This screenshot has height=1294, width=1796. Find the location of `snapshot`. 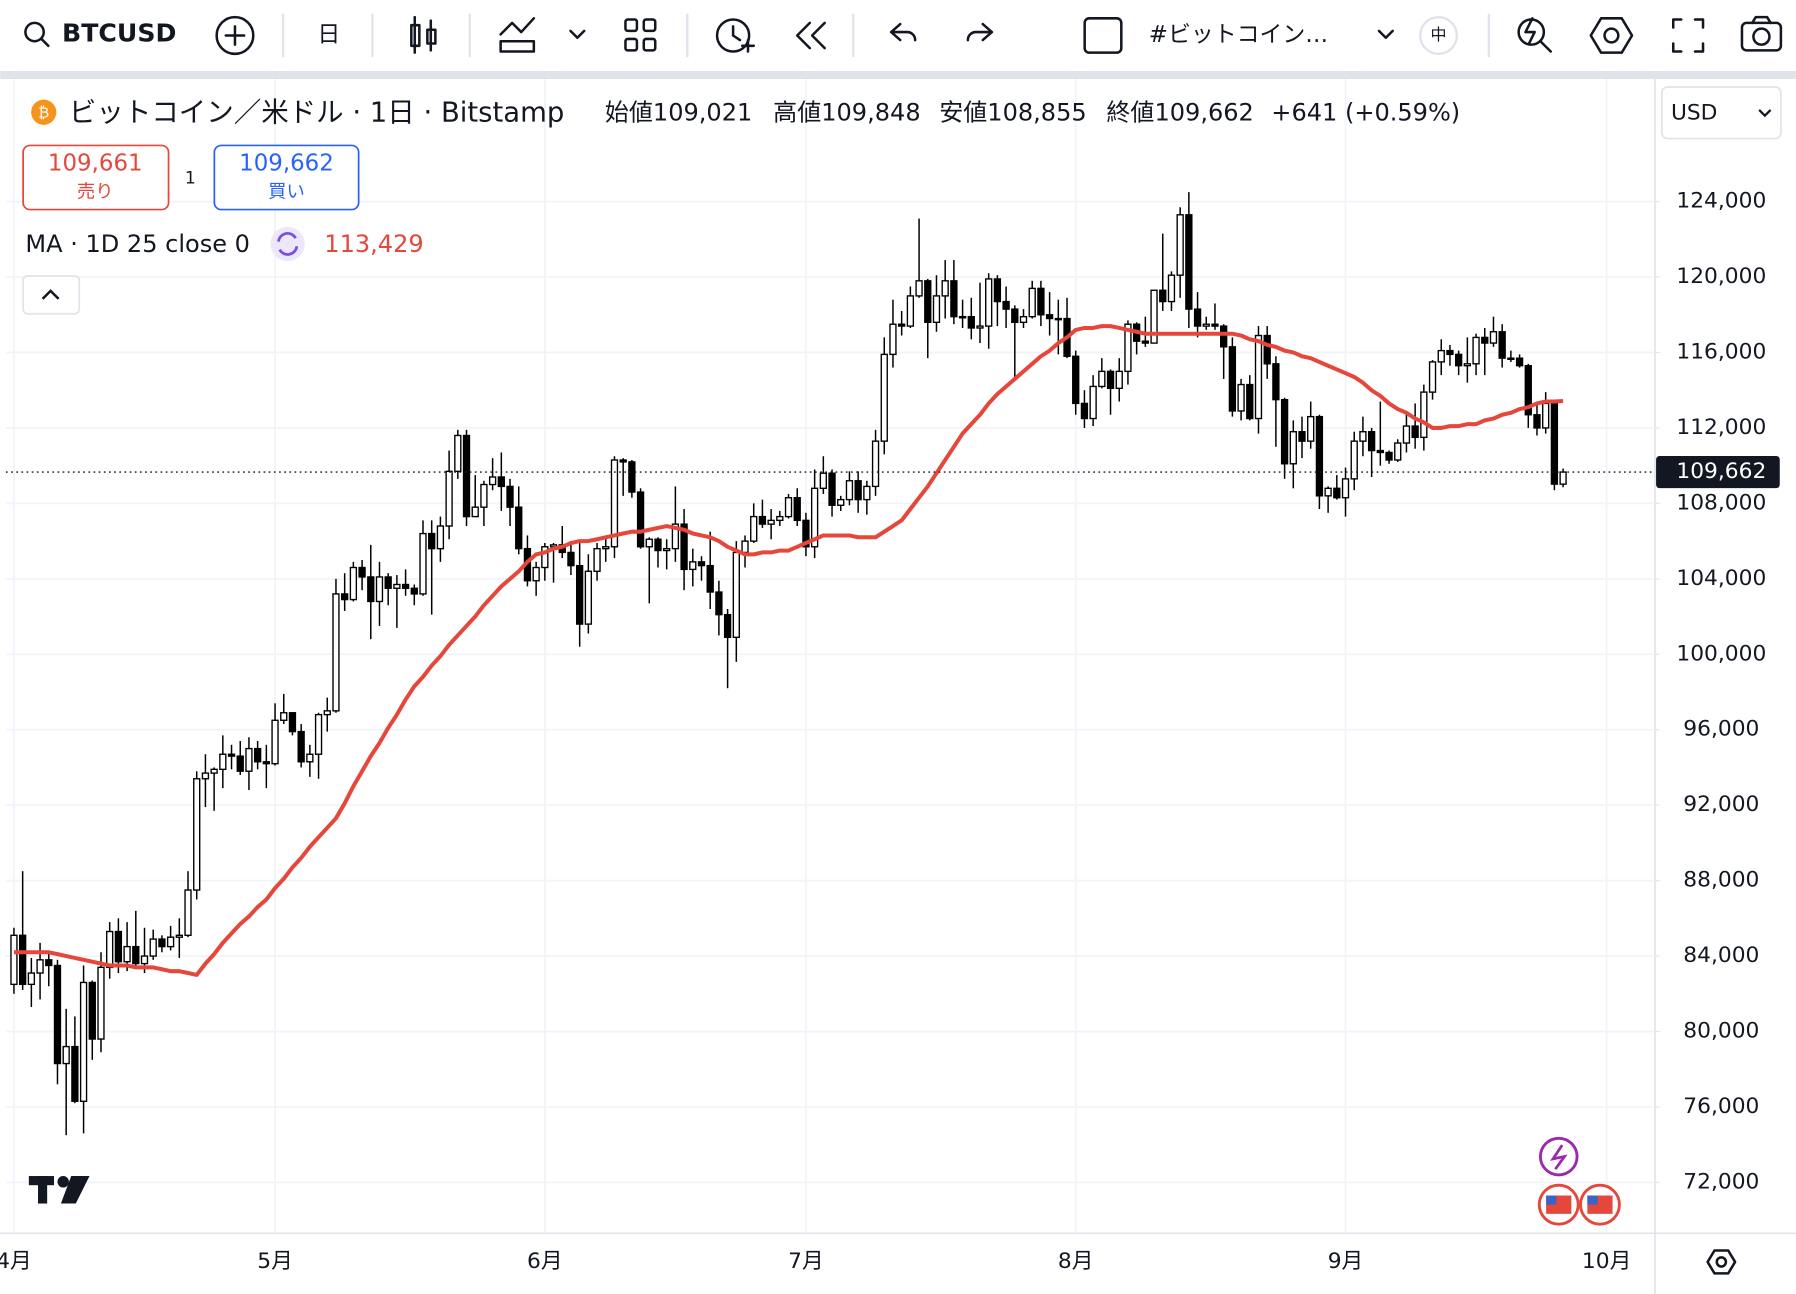

snapshot is located at coordinates (1761, 33).